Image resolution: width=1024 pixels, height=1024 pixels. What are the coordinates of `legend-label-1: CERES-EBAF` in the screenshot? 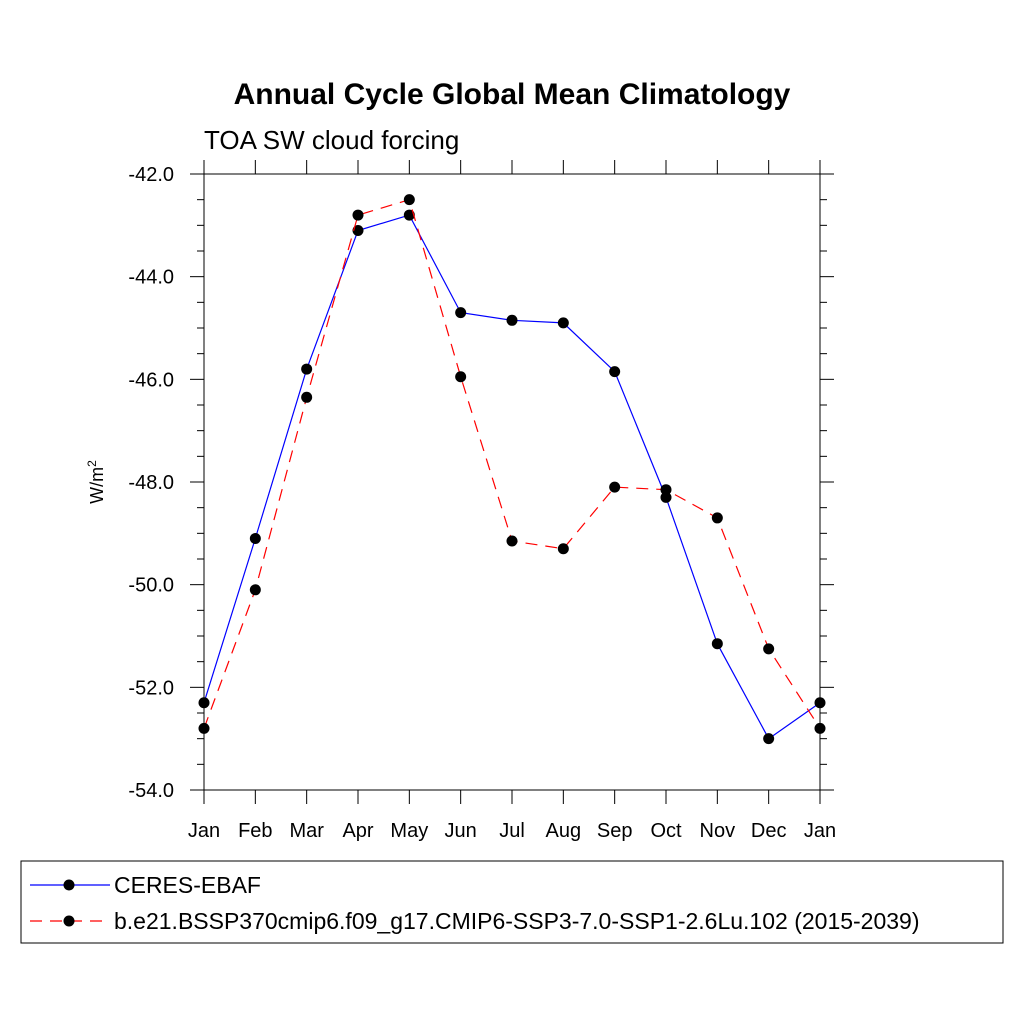 It's located at (187, 885).